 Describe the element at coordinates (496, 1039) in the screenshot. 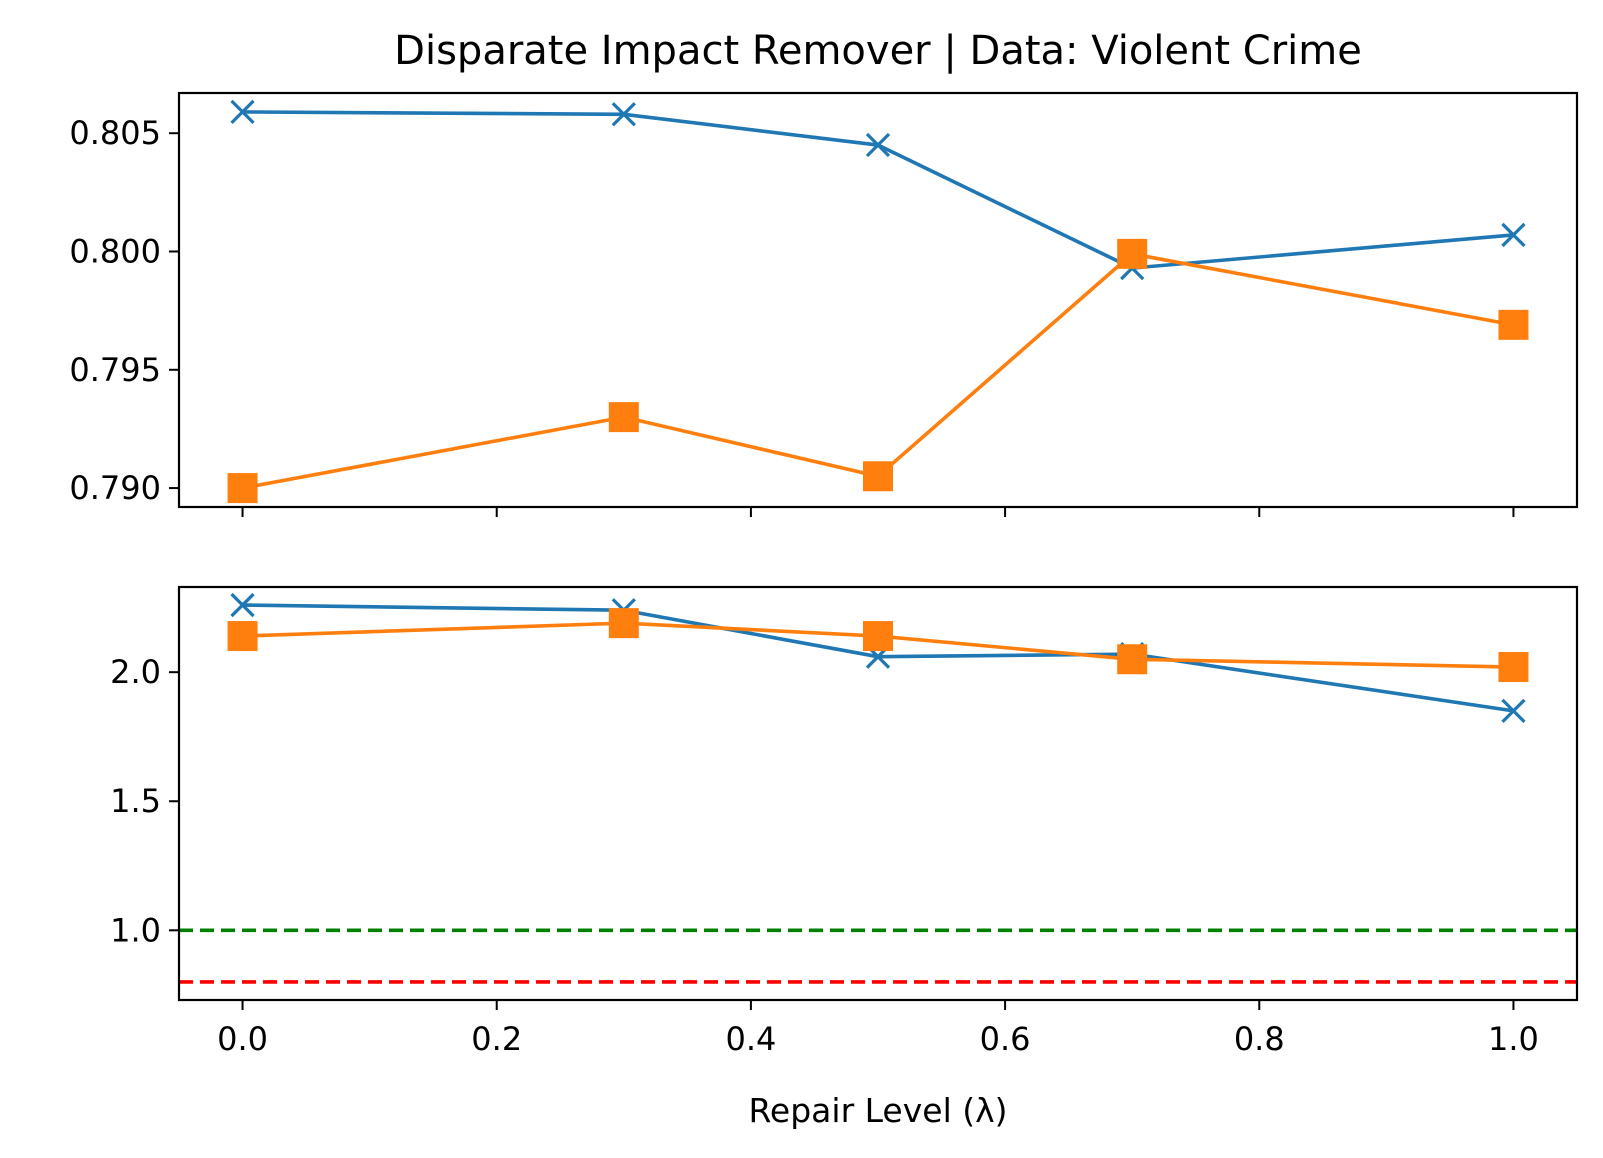

I see `x-tick-label-1: 0.2` at that location.